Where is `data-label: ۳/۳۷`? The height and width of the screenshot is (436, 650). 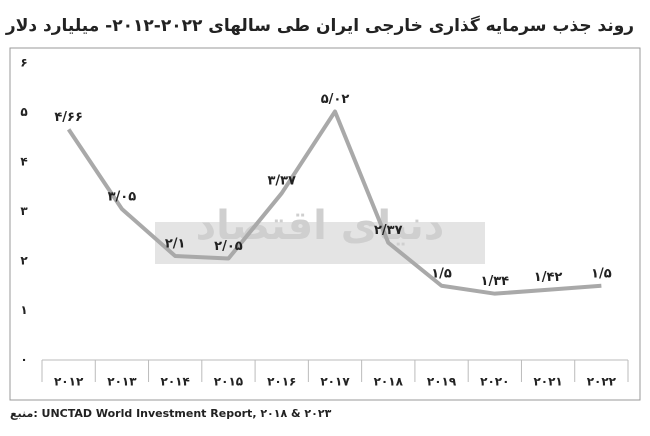 data-label: ۳/۳۷ is located at coordinates (281, 181).